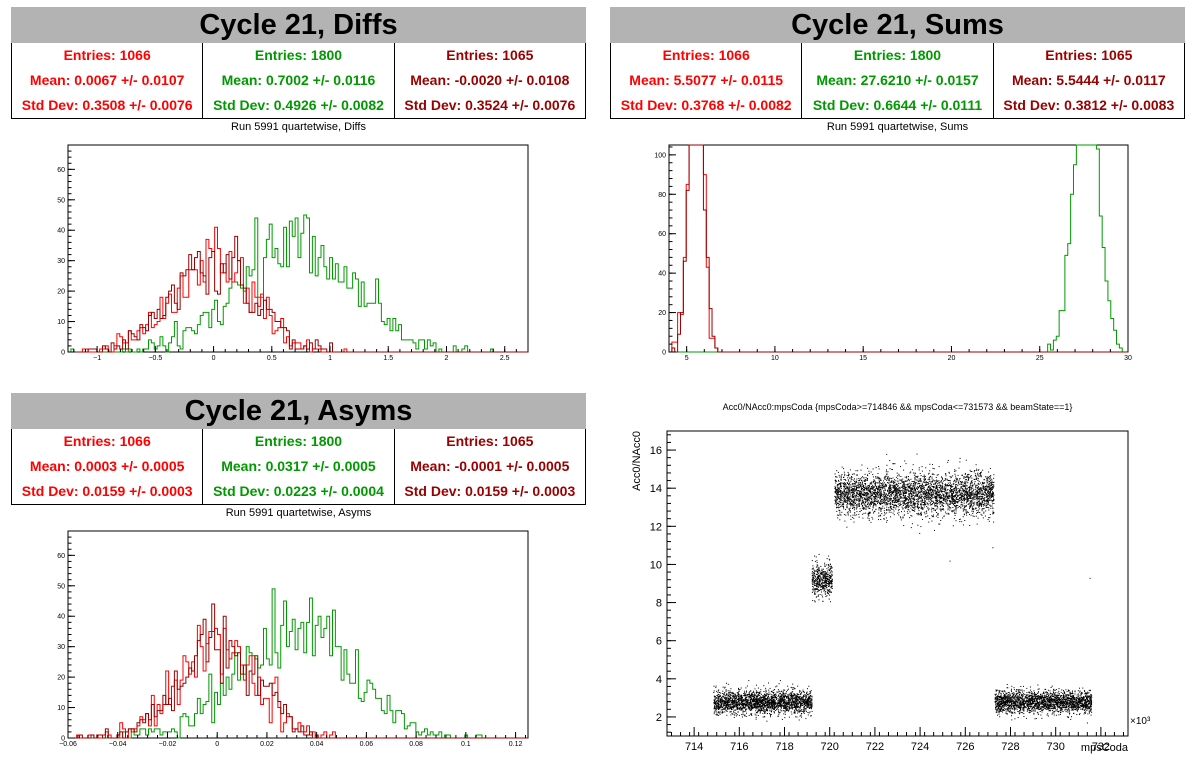 Image resolution: width=1196 pixels, height=772 pixels. I want to click on x-tick-label: 2.5, so click(505, 358).